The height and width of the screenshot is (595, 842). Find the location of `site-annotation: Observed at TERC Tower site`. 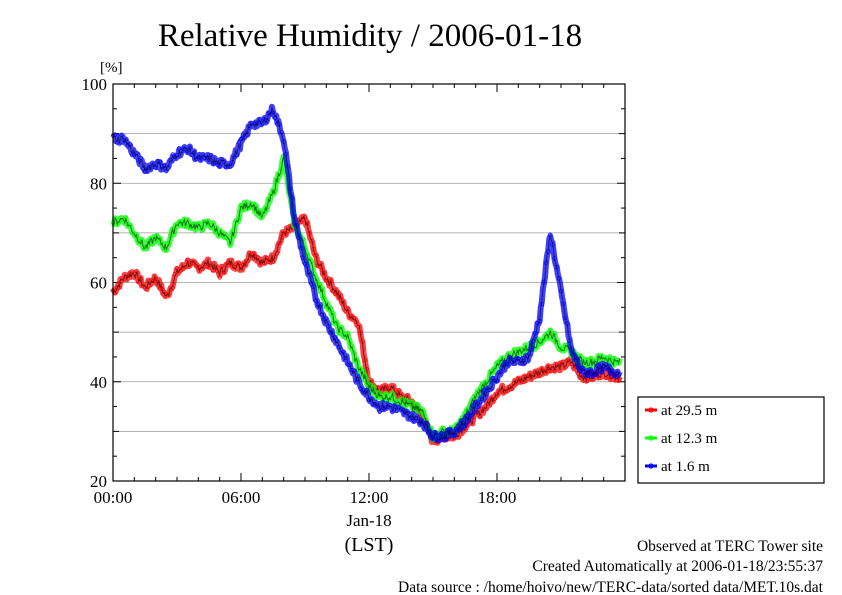

site-annotation: Observed at TERC Tower site is located at coordinates (730, 546).